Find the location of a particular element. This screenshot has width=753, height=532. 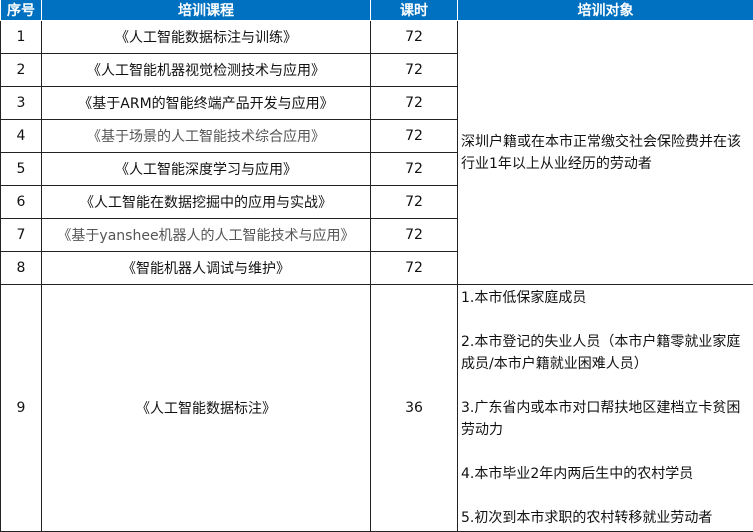

course-hours: 36 is located at coordinates (414, 408).